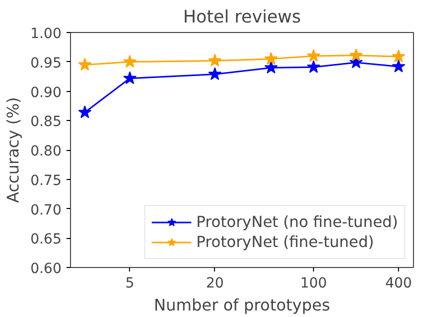 This screenshot has height=317, width=423. I want to click on y-tick-label: 0.65, so click(46, 240).